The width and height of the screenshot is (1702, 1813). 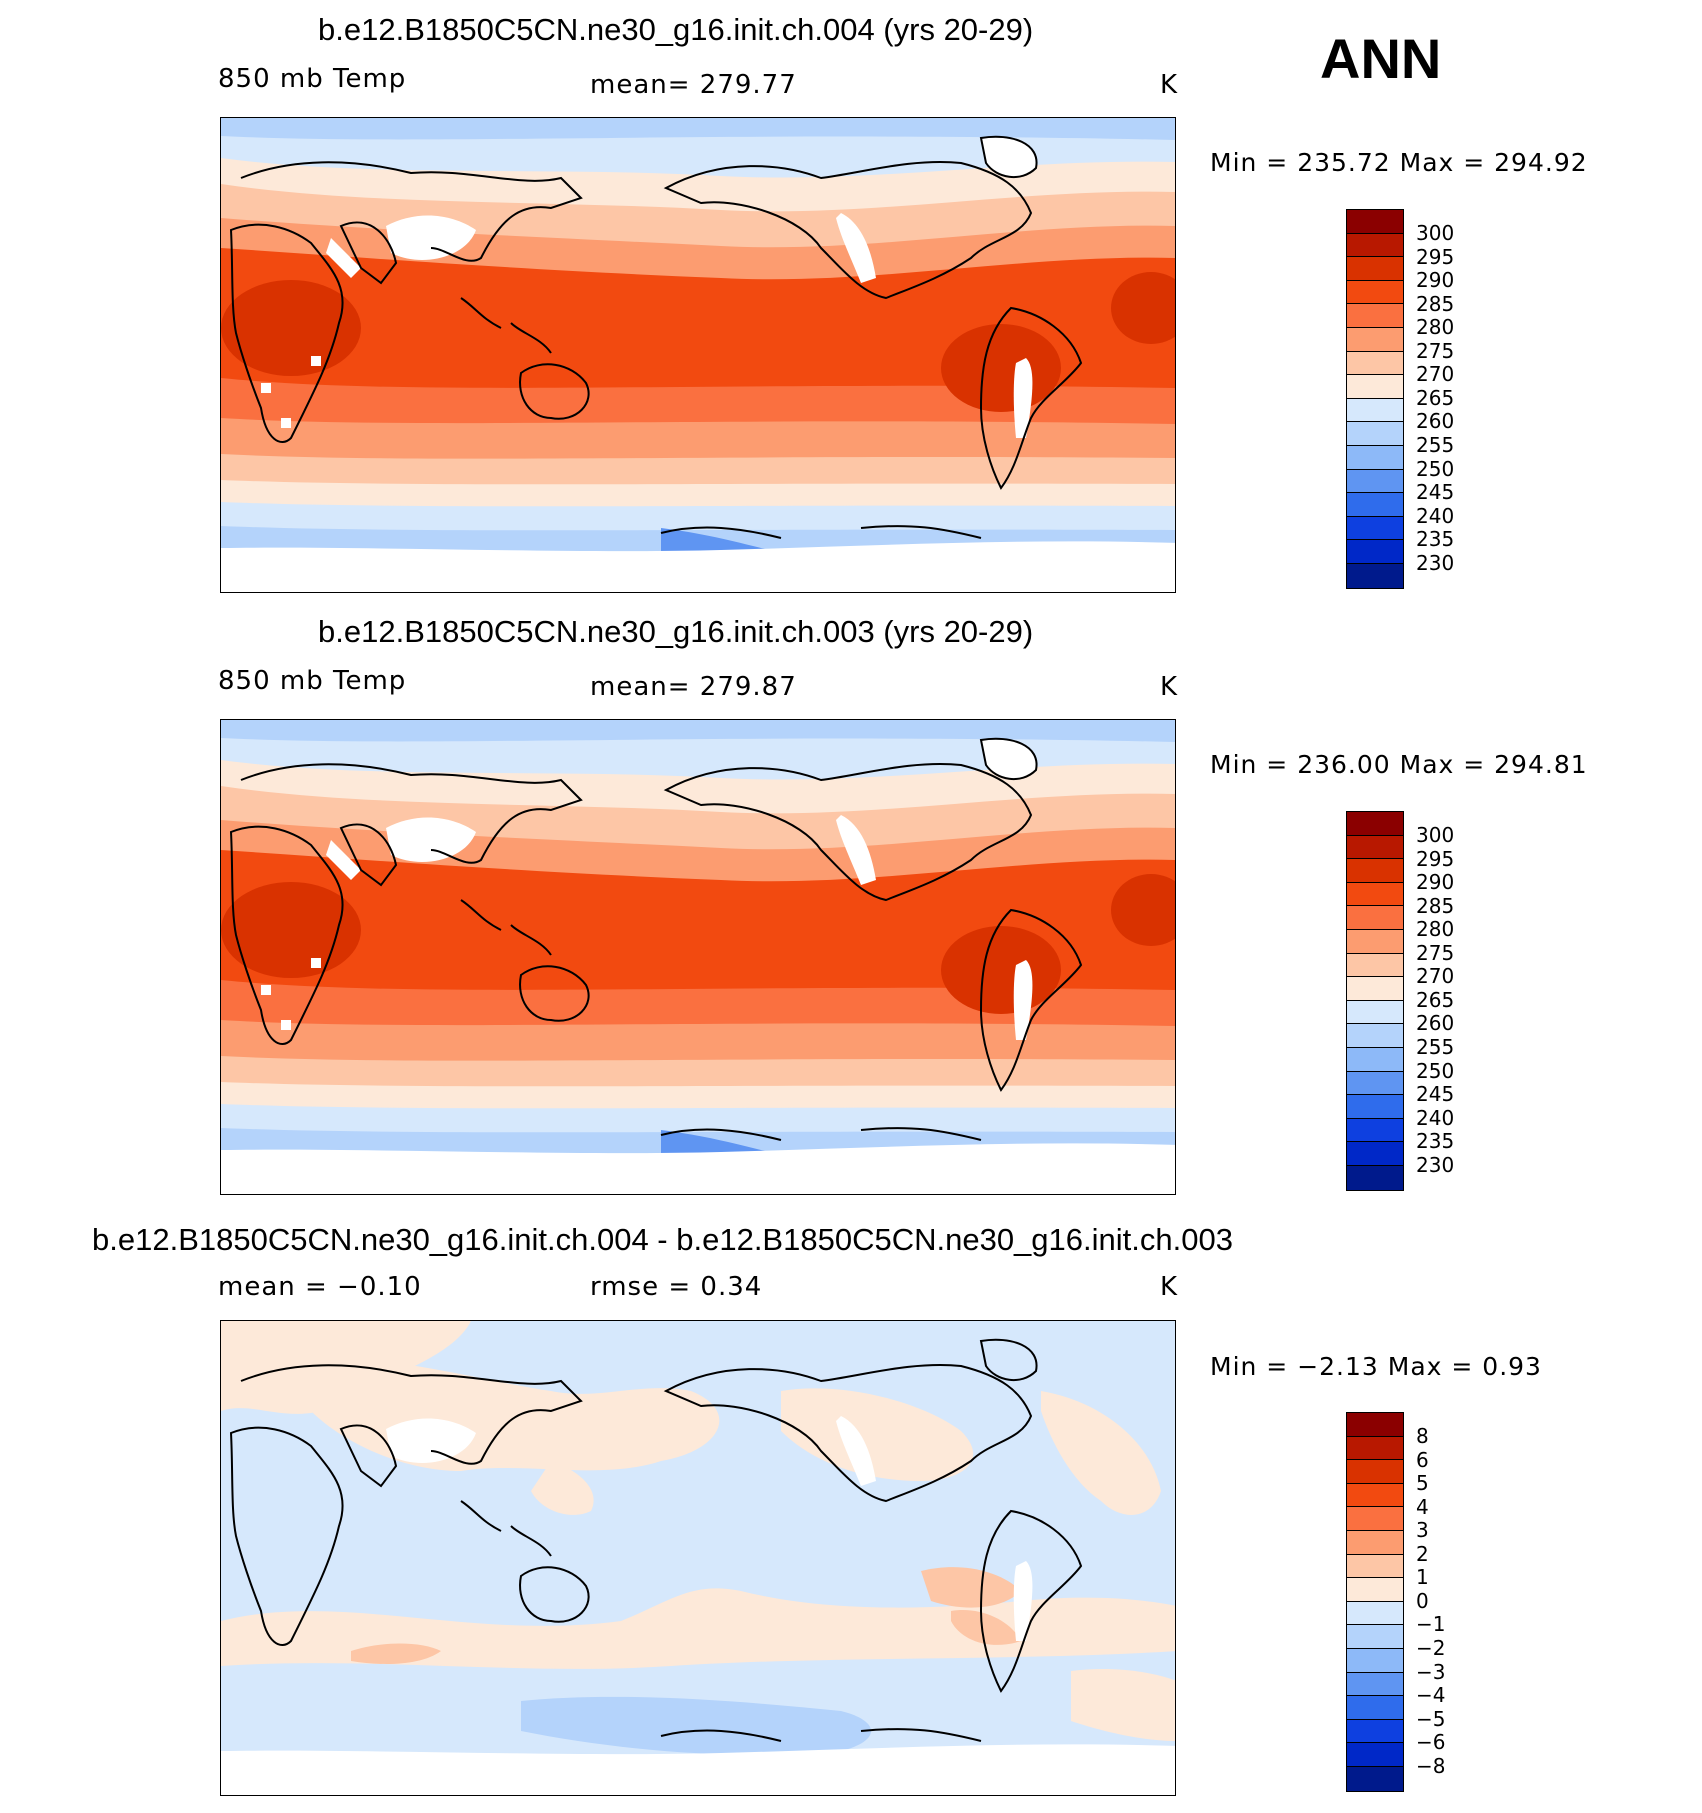 I want to click on colorbar-label: 295, so click(x=1435, y=257).